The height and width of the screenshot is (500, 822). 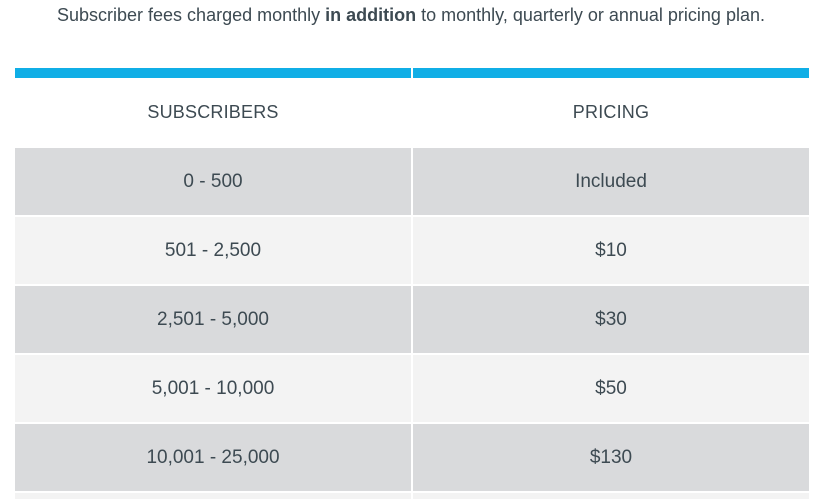 I want to click on pricing-cell, so click(x=611, y=496).